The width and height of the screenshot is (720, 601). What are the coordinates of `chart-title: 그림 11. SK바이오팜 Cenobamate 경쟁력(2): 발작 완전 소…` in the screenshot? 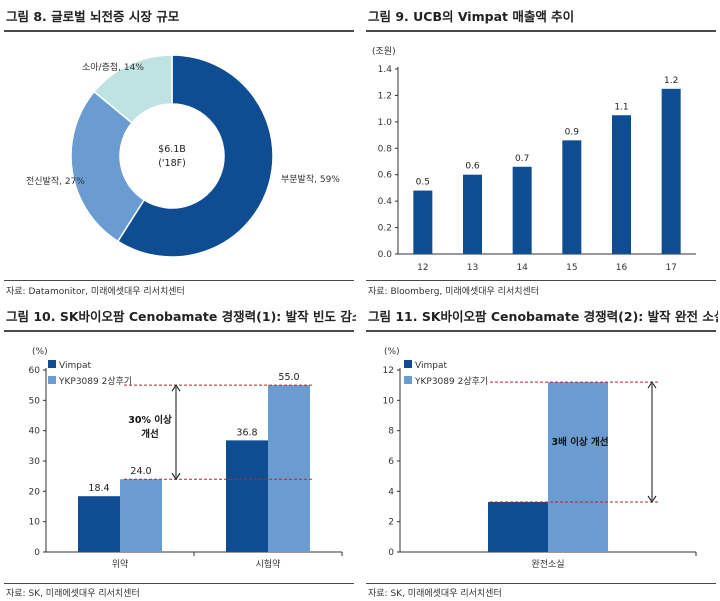 It's located at (543, 316).